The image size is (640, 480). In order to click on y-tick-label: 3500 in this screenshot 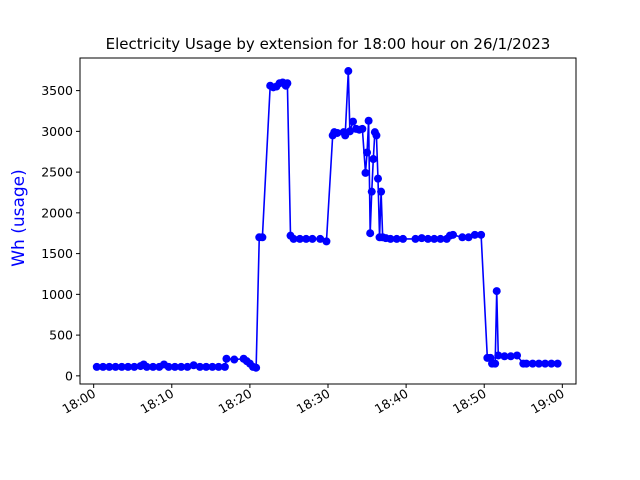, I will do `click(57, 90)`.